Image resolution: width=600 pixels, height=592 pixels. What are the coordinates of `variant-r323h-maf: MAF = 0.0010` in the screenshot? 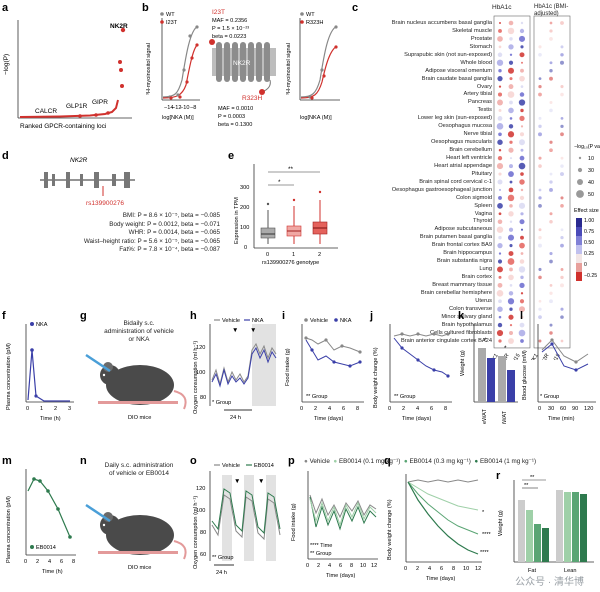 It's located at (235, 109).